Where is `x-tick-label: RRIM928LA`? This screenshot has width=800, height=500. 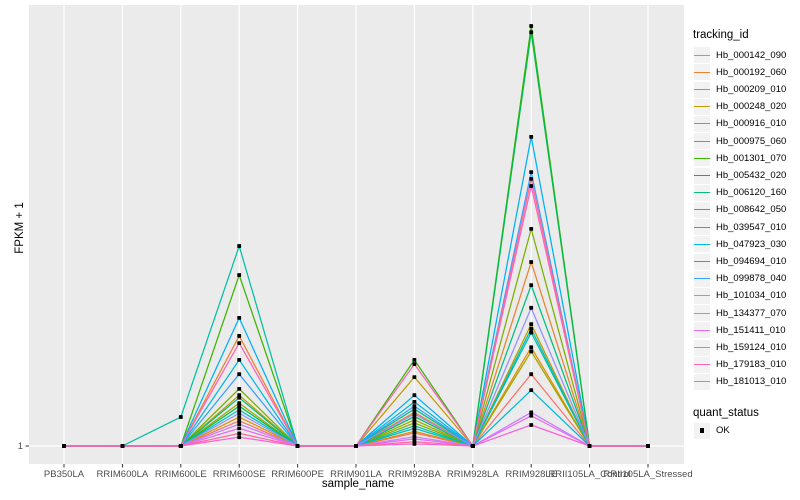 x-tick-label: RRIM928LA is located at coordinates (472, 474).